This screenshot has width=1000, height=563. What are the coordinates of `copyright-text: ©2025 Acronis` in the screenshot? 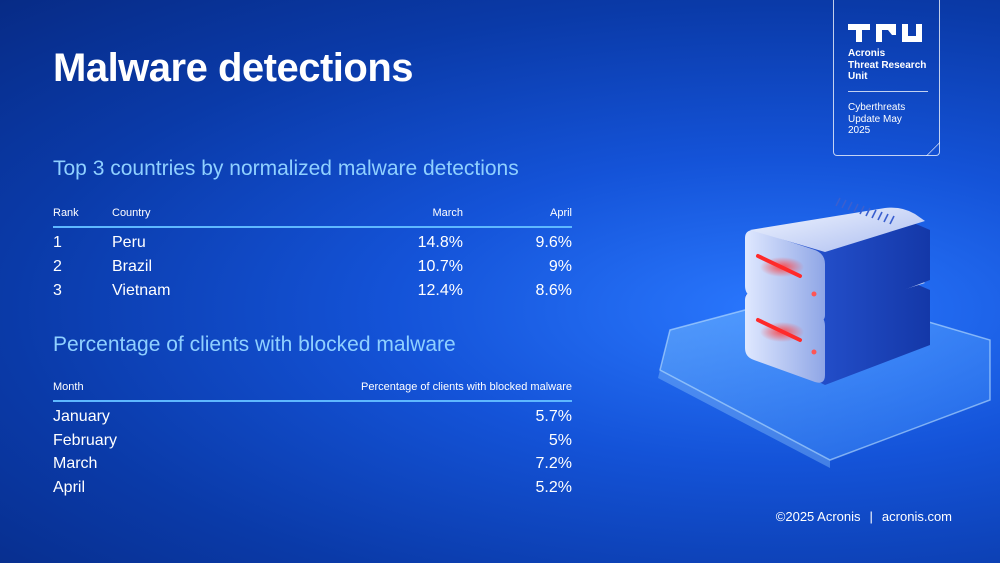 It's located at (818, 516).